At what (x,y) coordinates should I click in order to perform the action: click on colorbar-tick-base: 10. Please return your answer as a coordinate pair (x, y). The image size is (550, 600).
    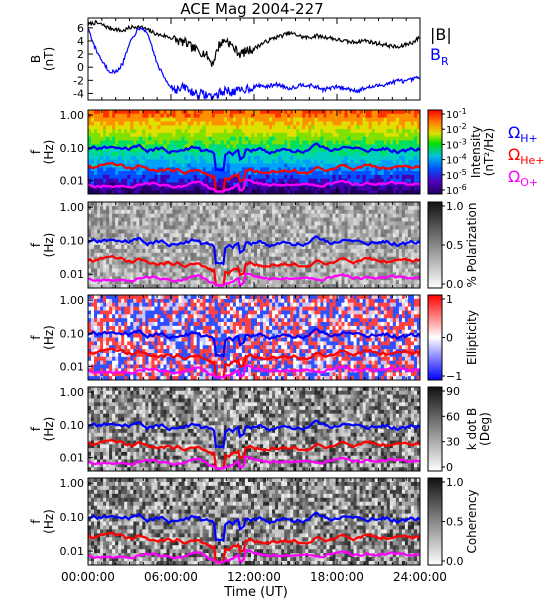
    Looking at the image, I should click on (452, 176).